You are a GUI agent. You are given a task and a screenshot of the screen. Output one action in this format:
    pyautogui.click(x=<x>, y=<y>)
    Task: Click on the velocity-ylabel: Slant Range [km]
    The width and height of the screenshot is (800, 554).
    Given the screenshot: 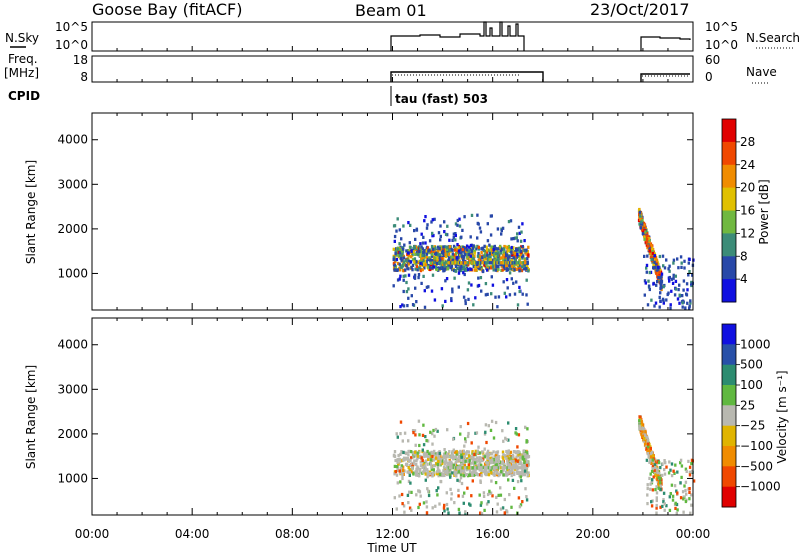 What is the action you would take?
    pyautogui.click(x=31, y=417)
    